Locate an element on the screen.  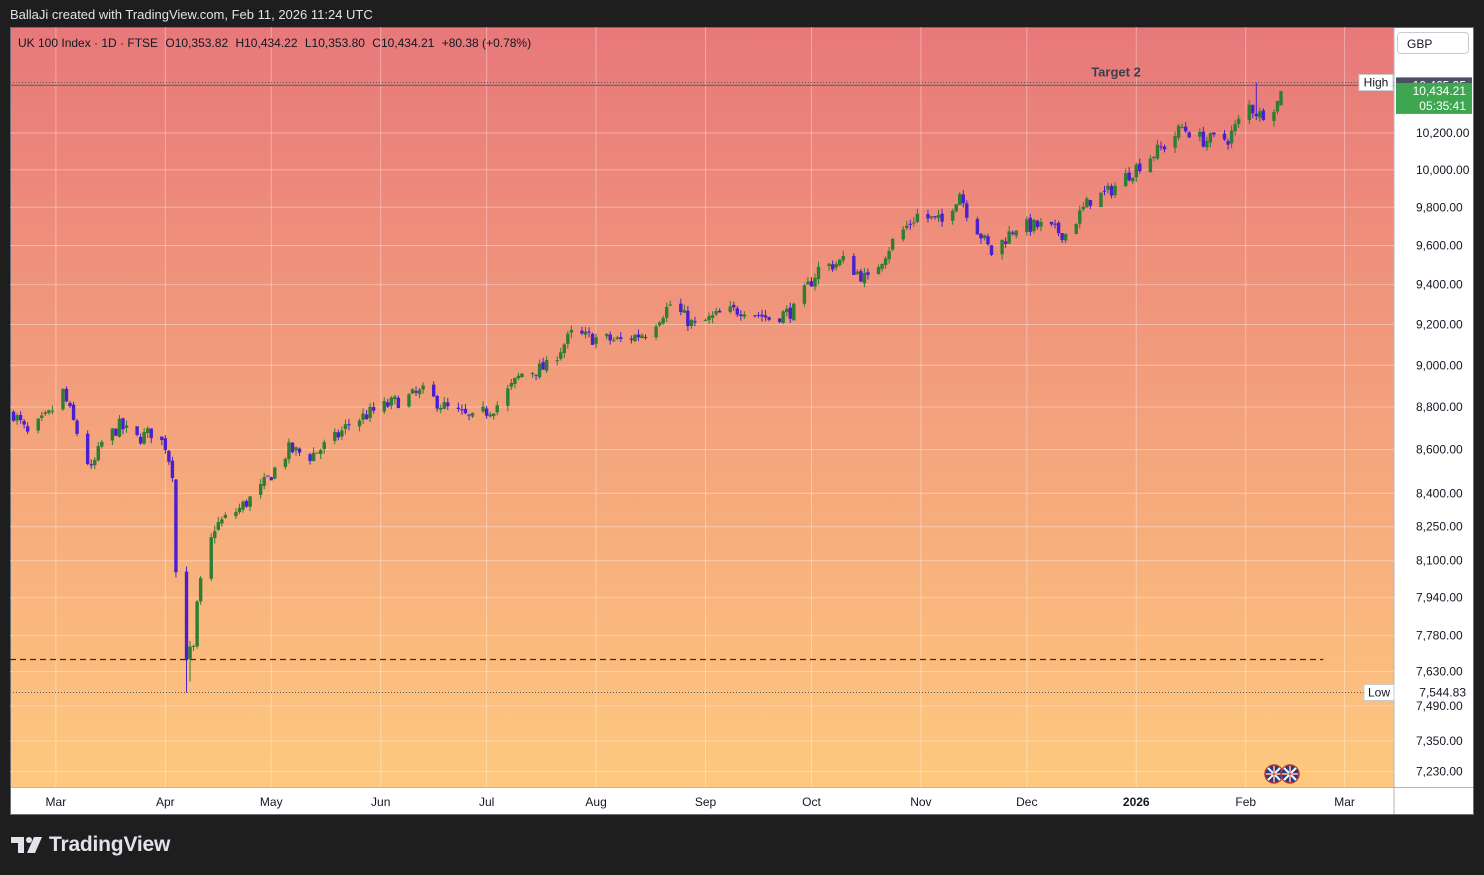
x-tick-label: Mar is located at coordinates (56, 802).